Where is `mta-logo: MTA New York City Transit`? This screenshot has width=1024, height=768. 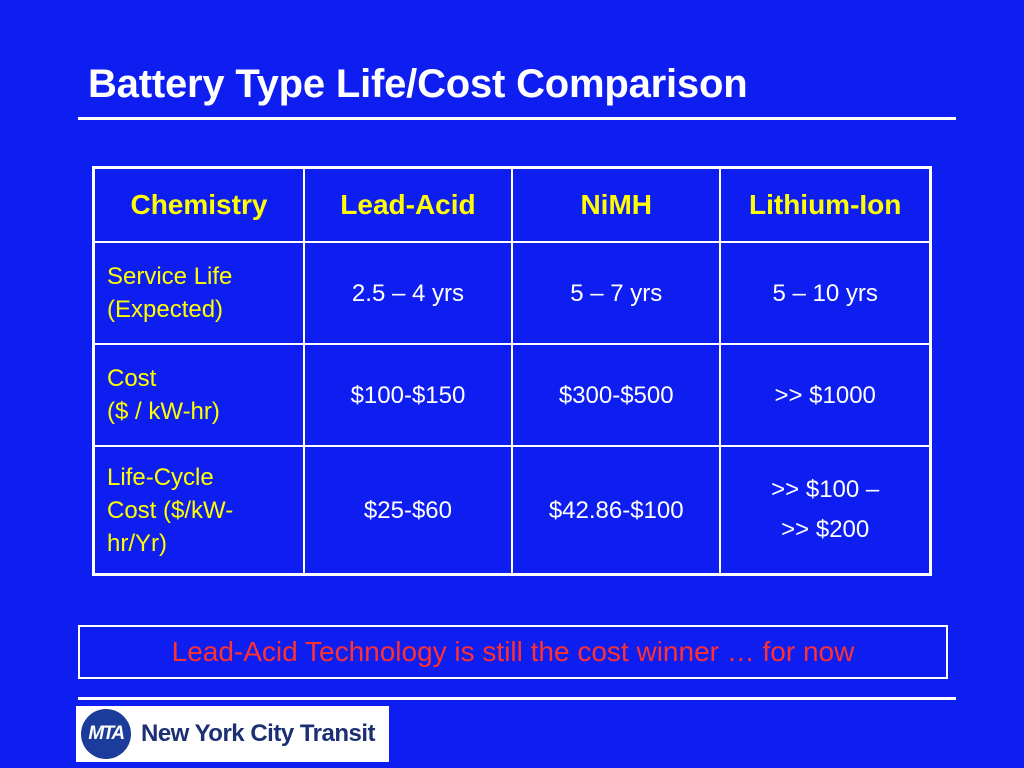
mta-logo: MTA New York City Transit is located at coordinates (232, 734).